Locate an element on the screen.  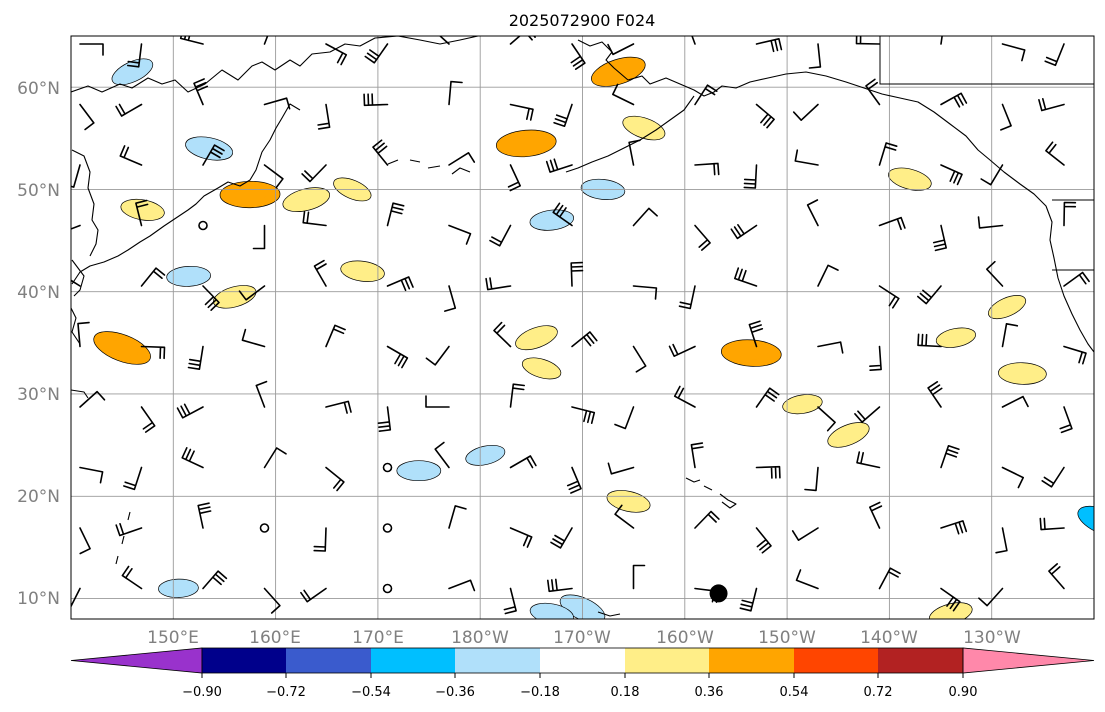
colorbar-tick-label: −0.72 is located at coordinates (286, 692).